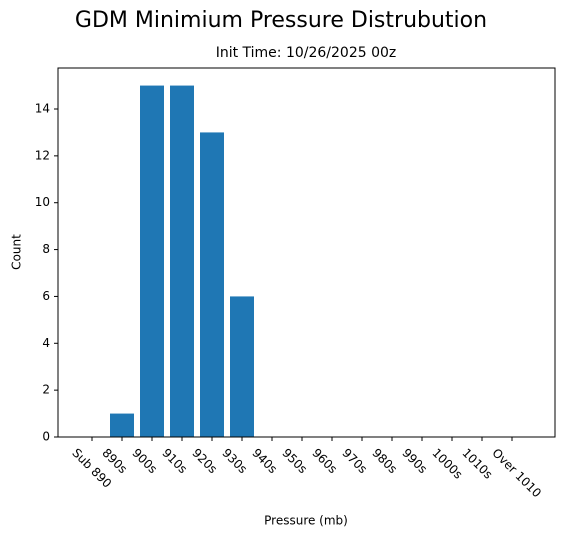  Describe the element at coordinates (354, 461) in the screenshot. I see `x-tick-label: 970s` at that location.